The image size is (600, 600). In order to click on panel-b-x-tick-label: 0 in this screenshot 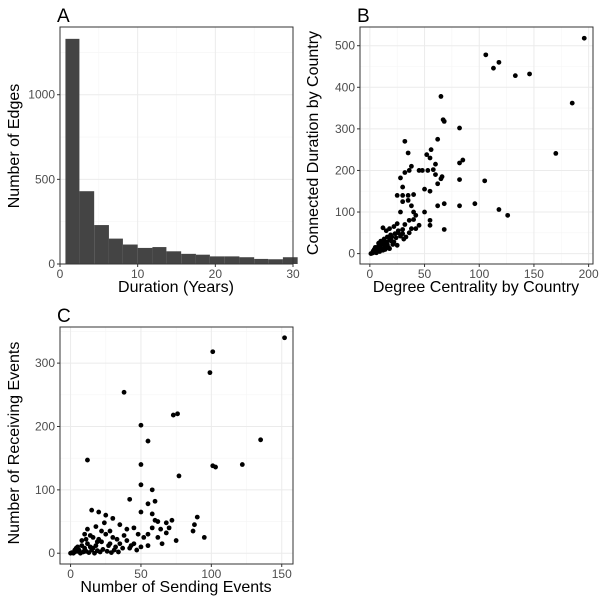, I will do `click(370, 274)`.